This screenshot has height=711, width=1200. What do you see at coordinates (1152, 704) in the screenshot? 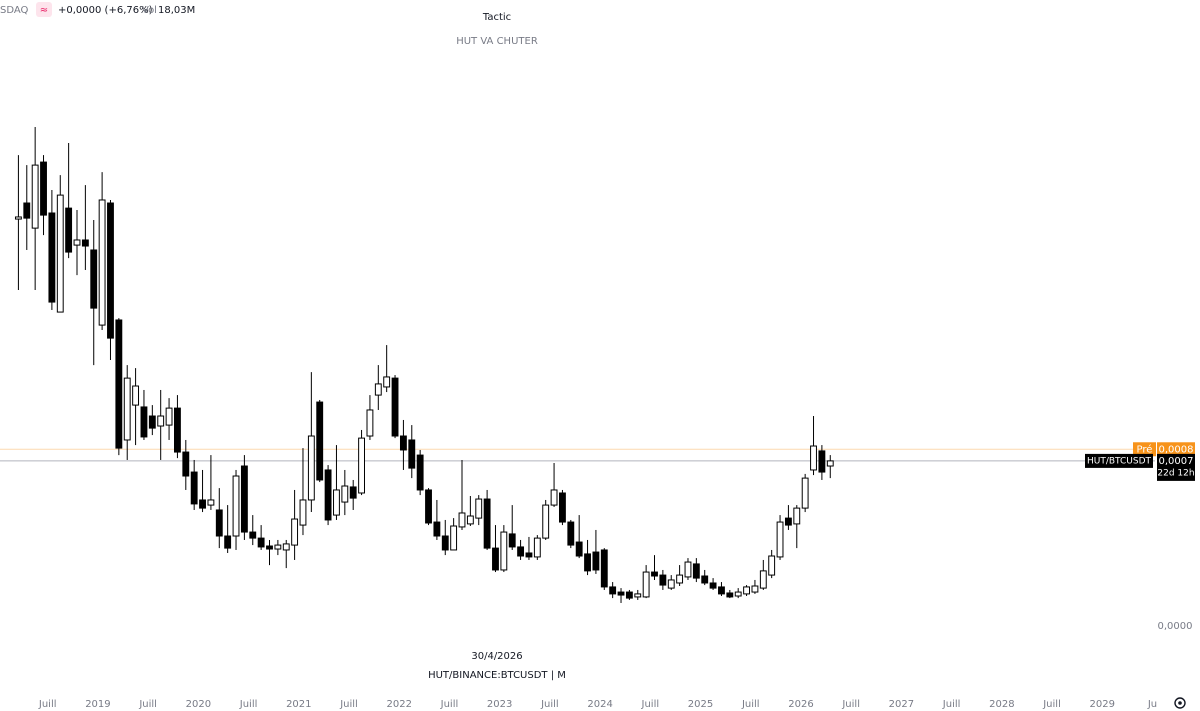
I see `x-tick-label: Ju` at bounding box center [1152, 704].